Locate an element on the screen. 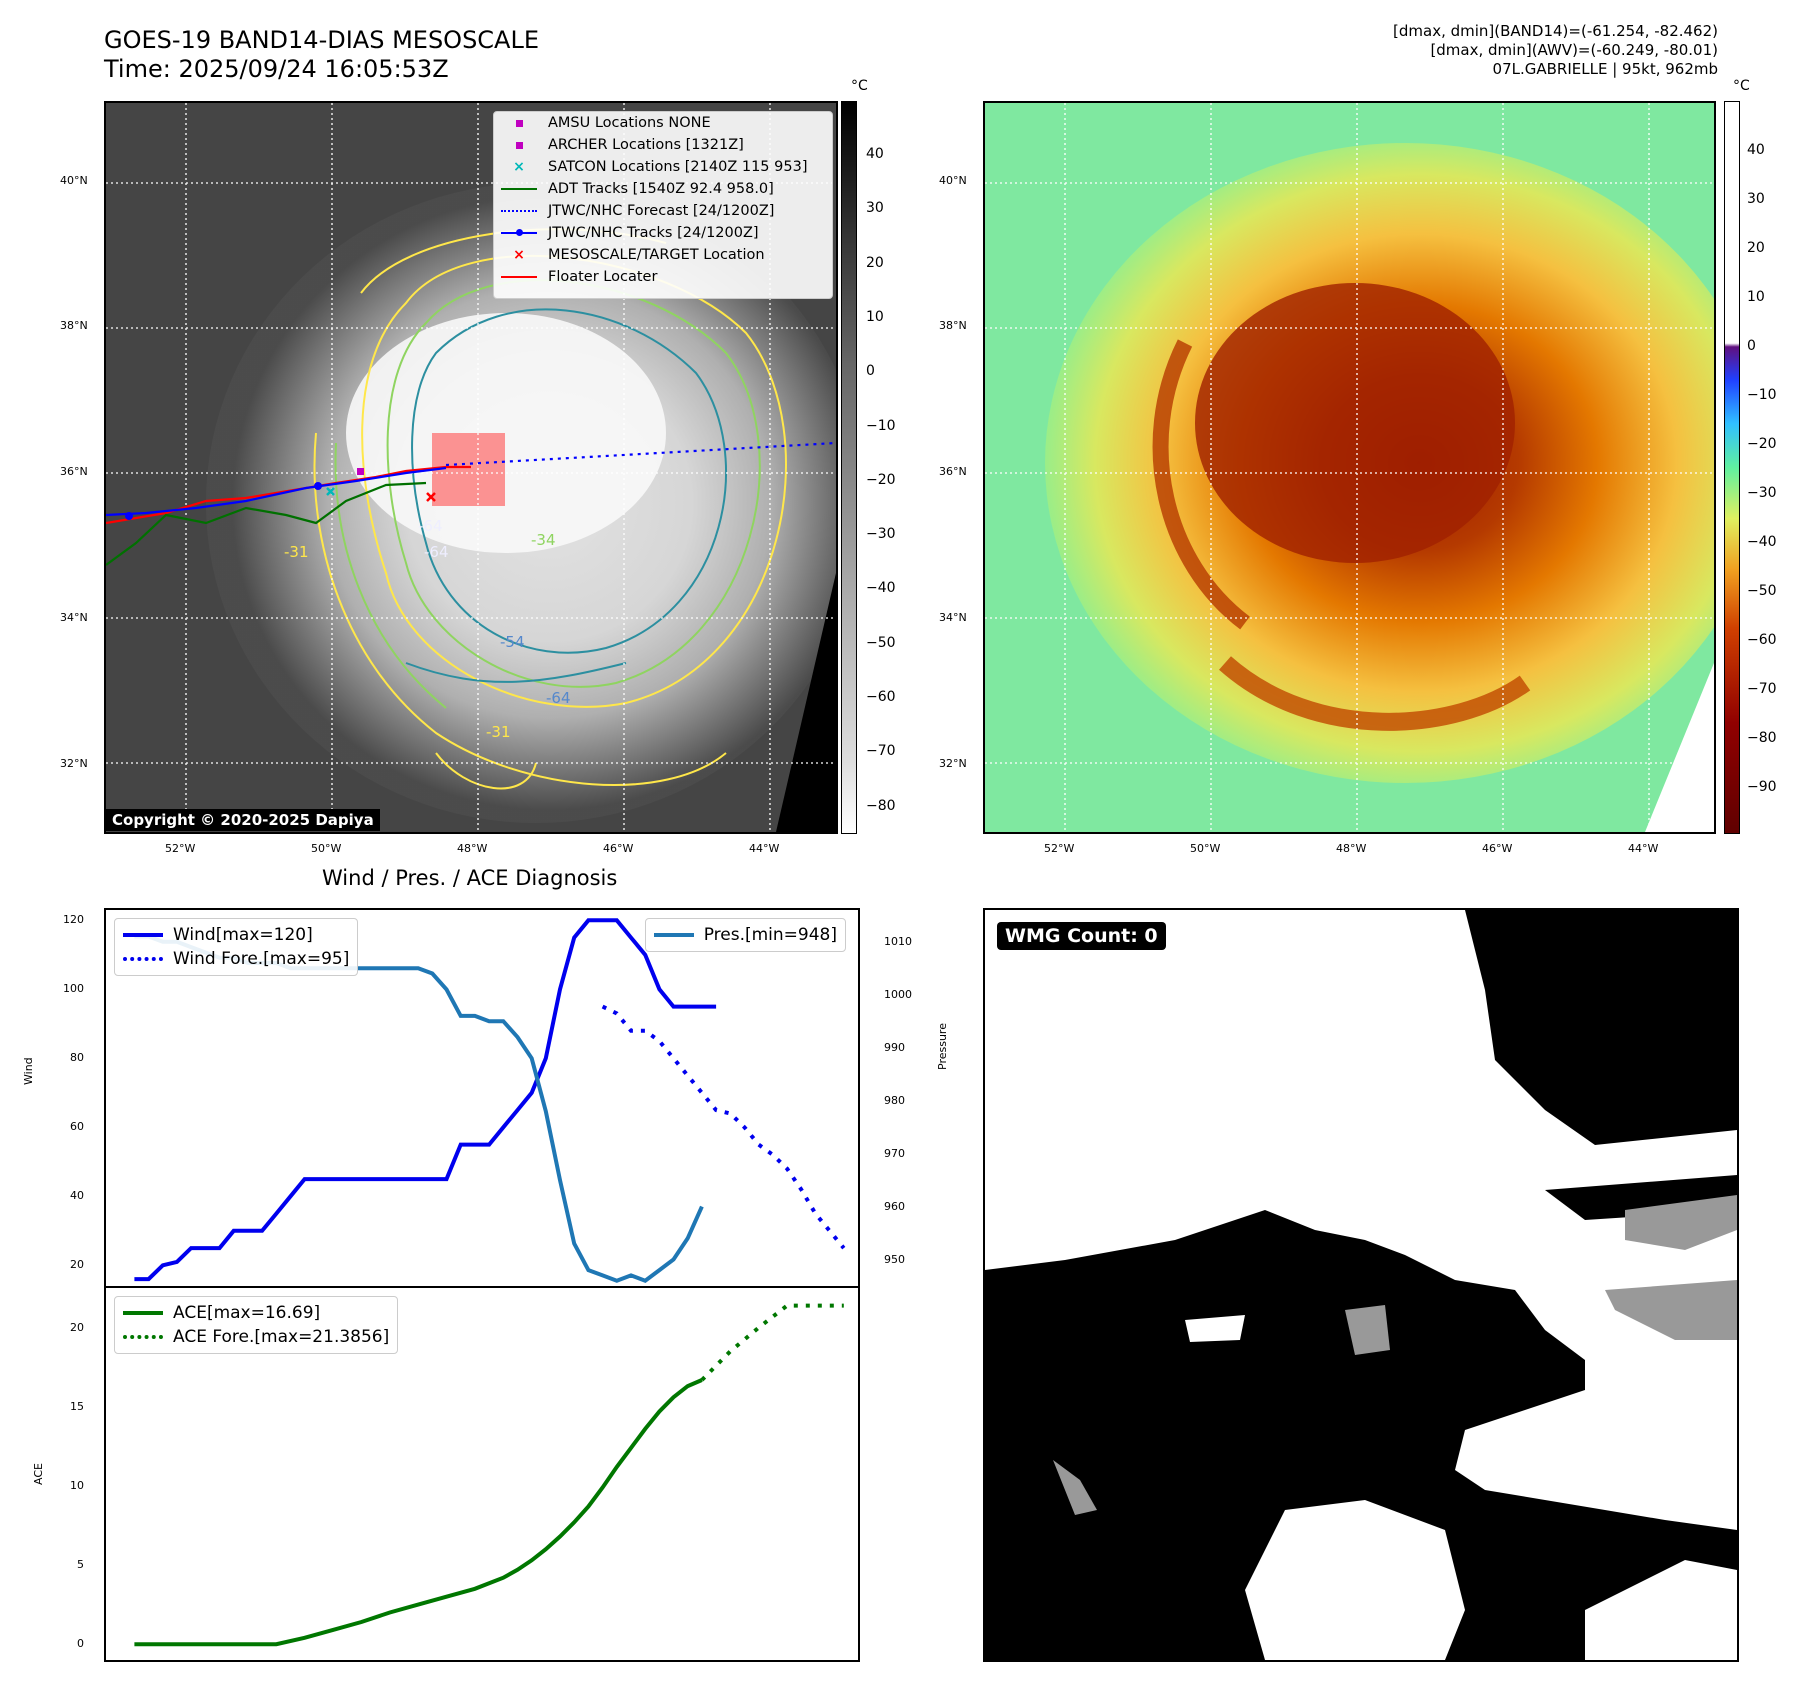 The width and height of the screenshot is (1797, 1690). map-legend-item: AMSU Locations NONE is located at coordinates (663, 123).